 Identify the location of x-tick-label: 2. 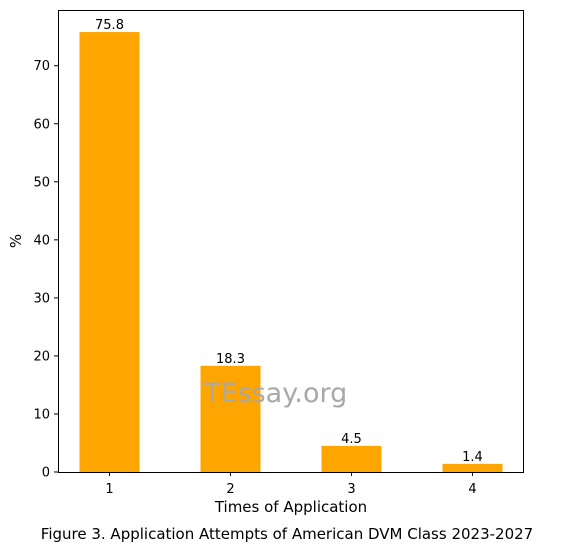
(230, 489).